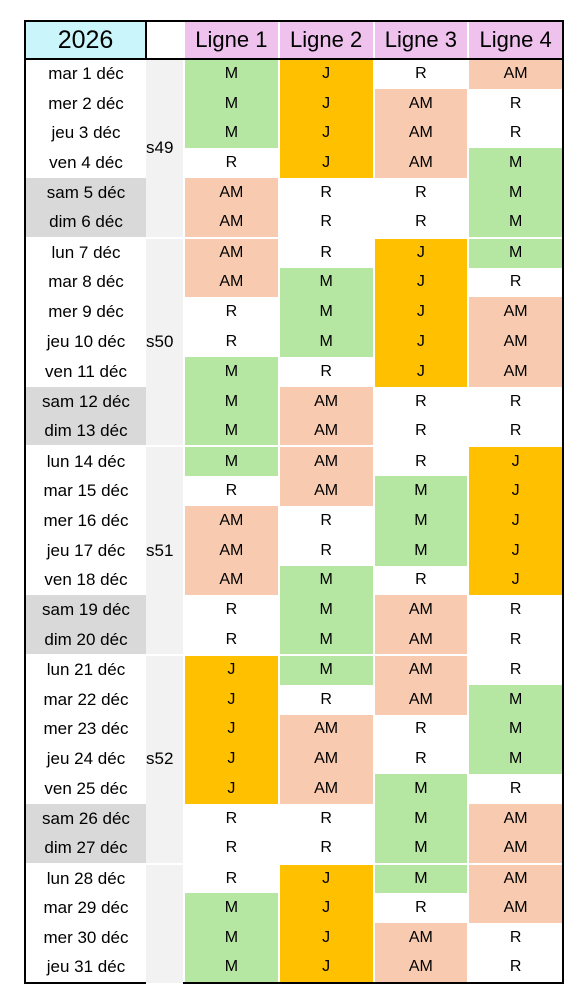 The width and height of the screenshot is (588, 1005). What do you see at coordinates (85, 669) in the screenshot?
I see `day-cell: lun 21 déc` at bounding box center [85, 669].